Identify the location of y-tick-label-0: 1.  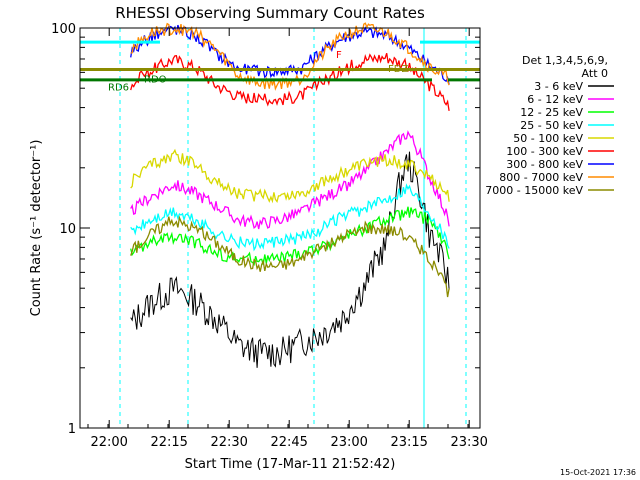
(72, 429).